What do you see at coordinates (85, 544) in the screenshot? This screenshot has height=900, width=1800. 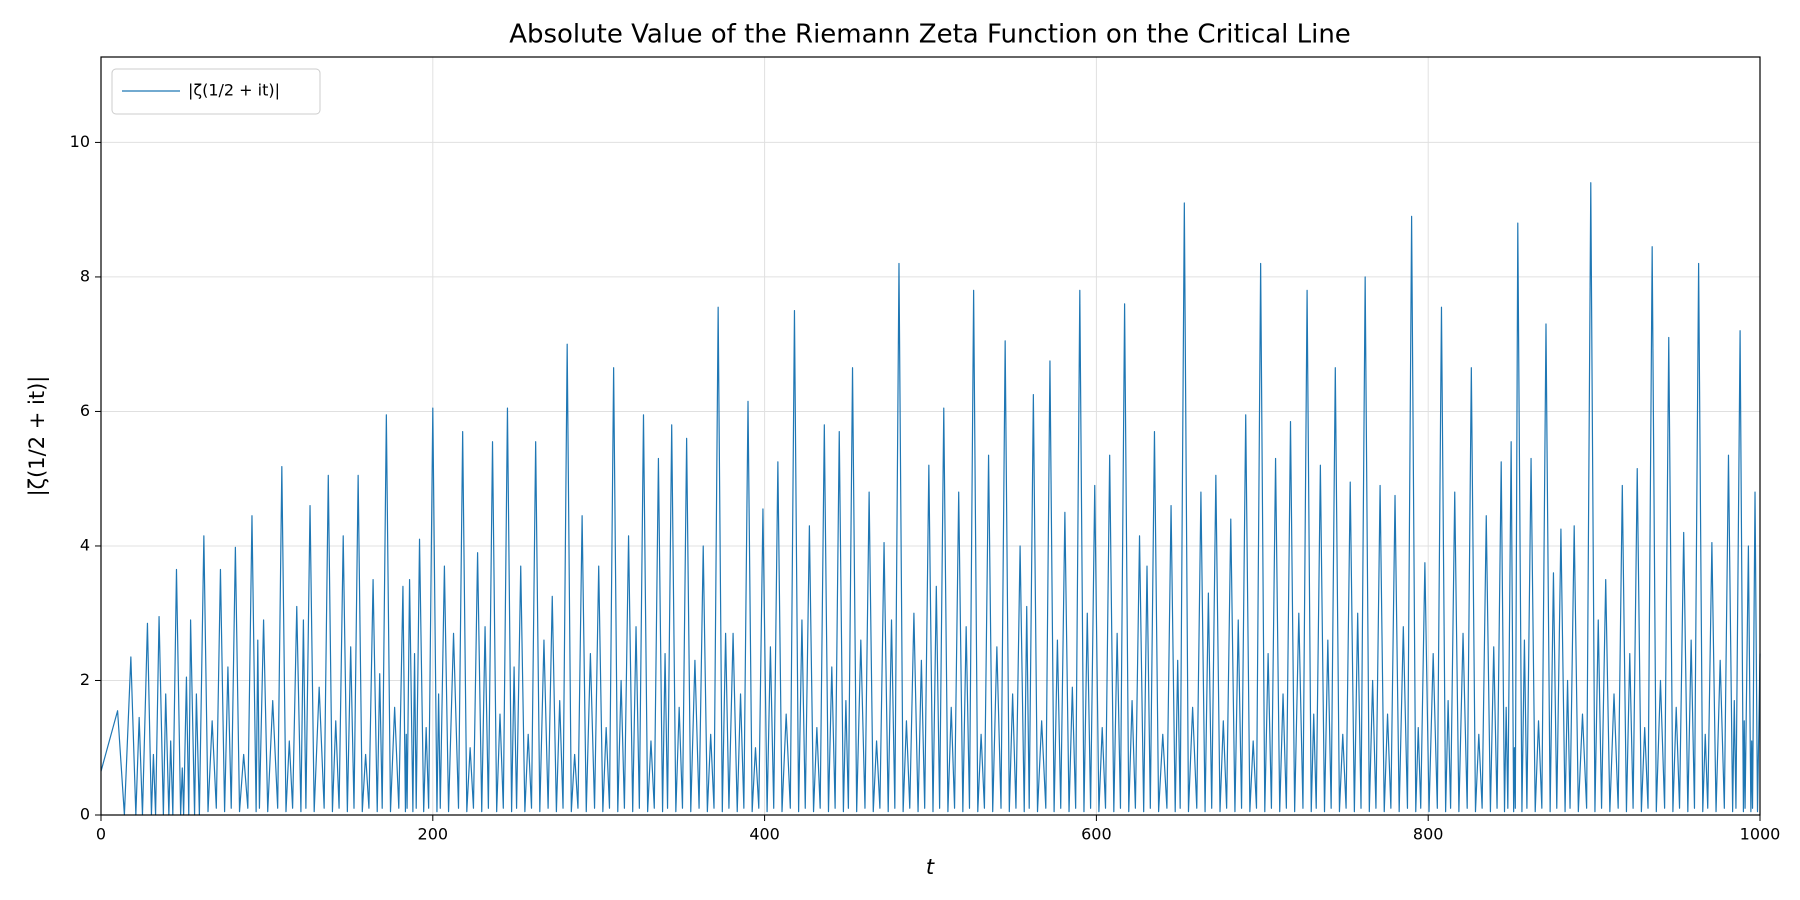 I see `y-tick-label: 4` at bounding box center [85, 544].